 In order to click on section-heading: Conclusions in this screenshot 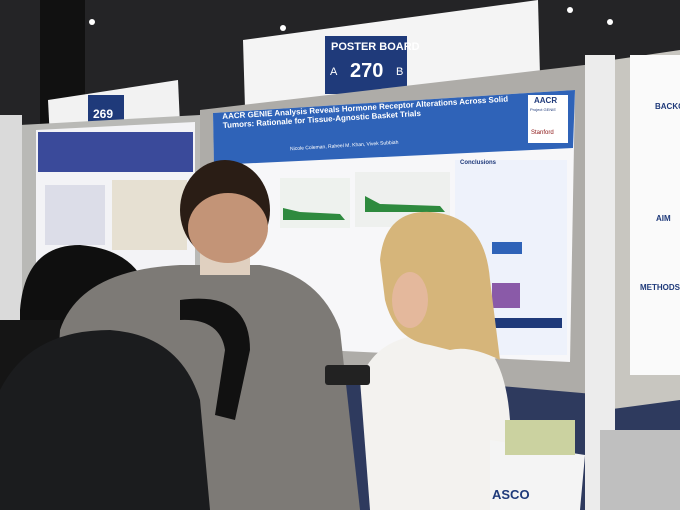, I will do `click(478, 163)`.